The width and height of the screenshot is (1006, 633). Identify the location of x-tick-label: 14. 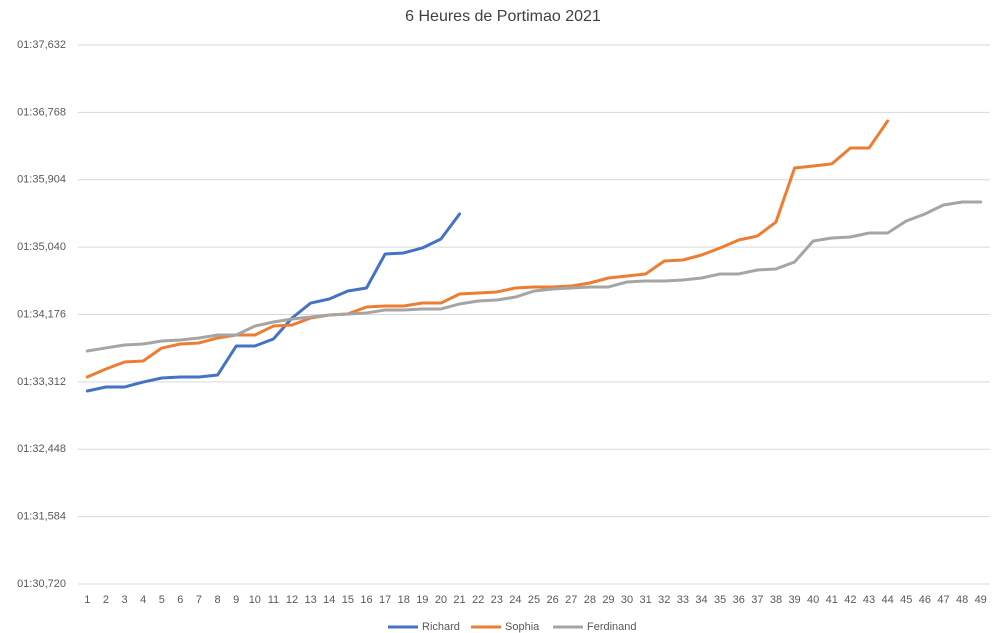
(329, 600).